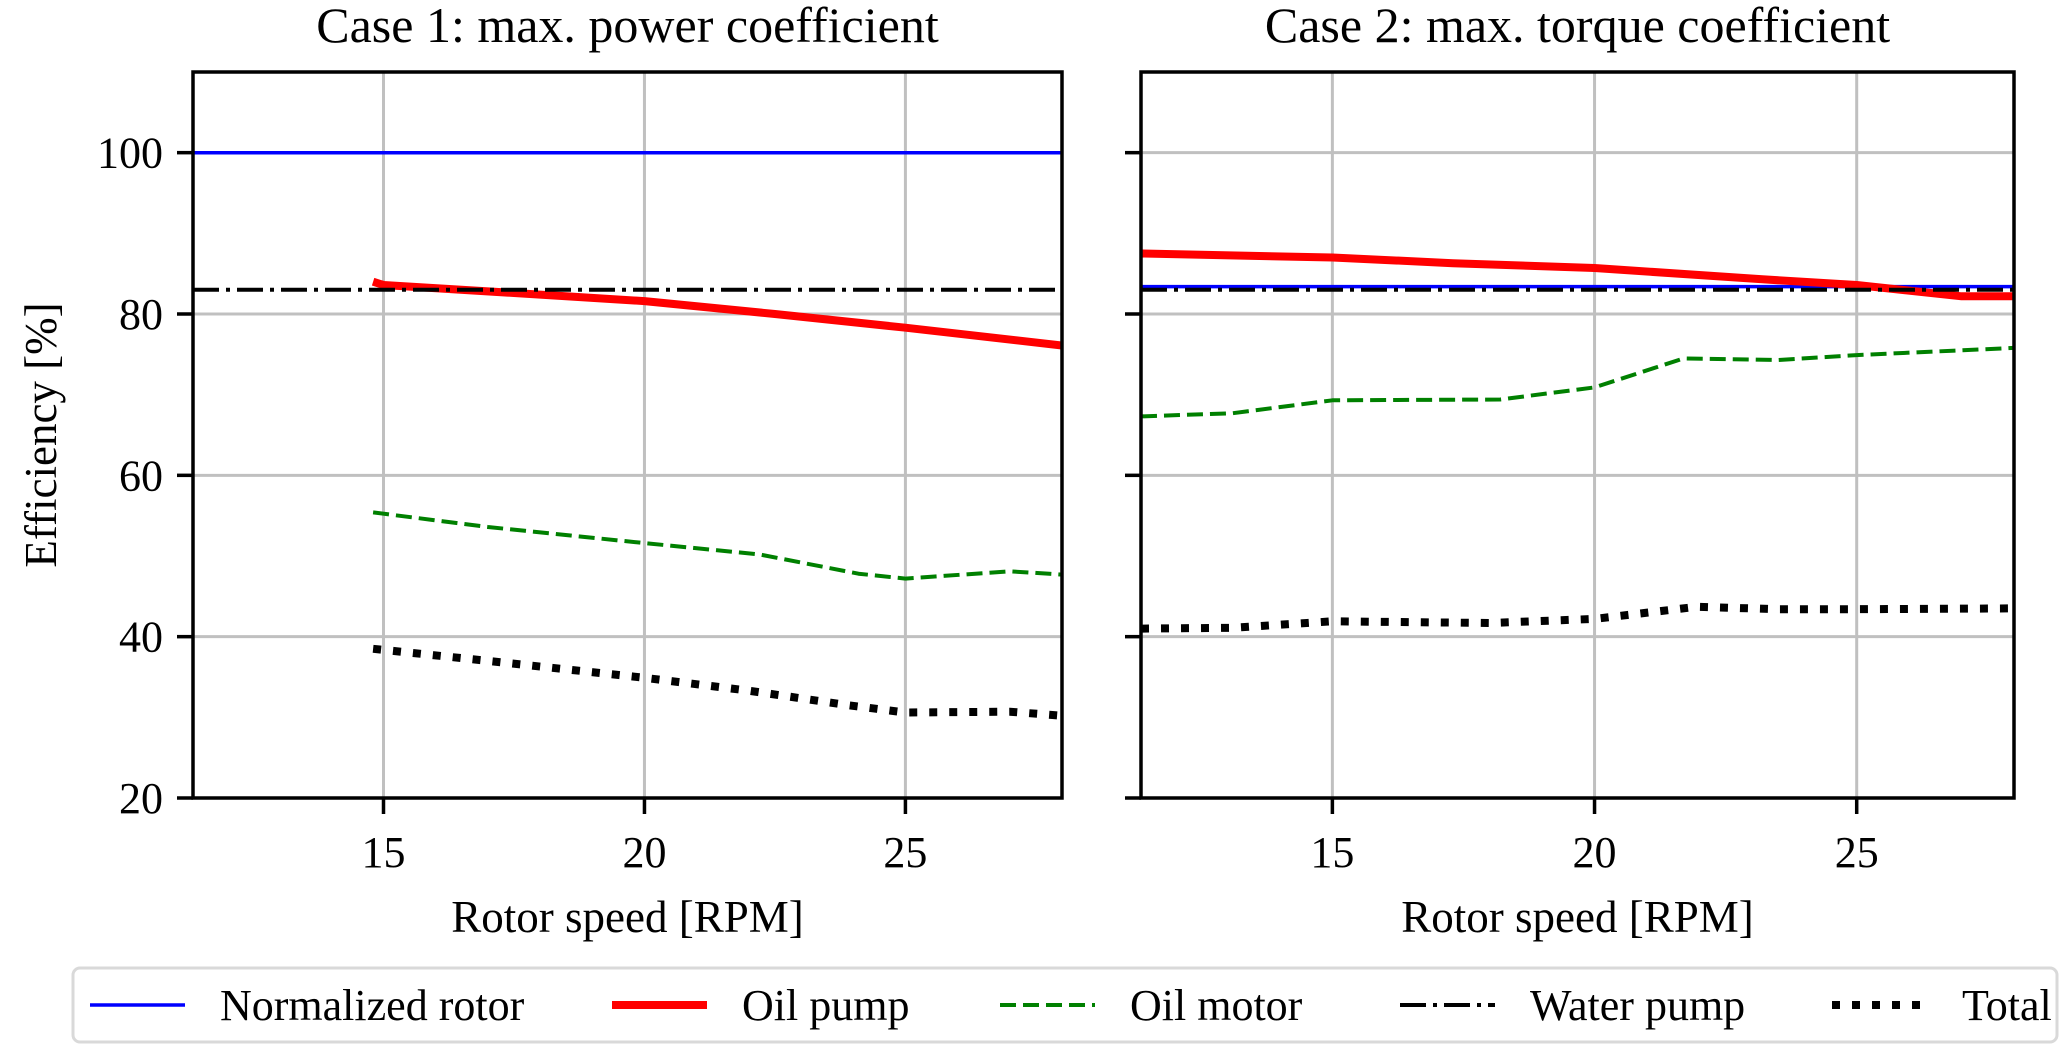  Describe the element at coordinates (1577, 26) in the screenshot. I see `panel-title: Case 2: max. torque coefficient` at that location.